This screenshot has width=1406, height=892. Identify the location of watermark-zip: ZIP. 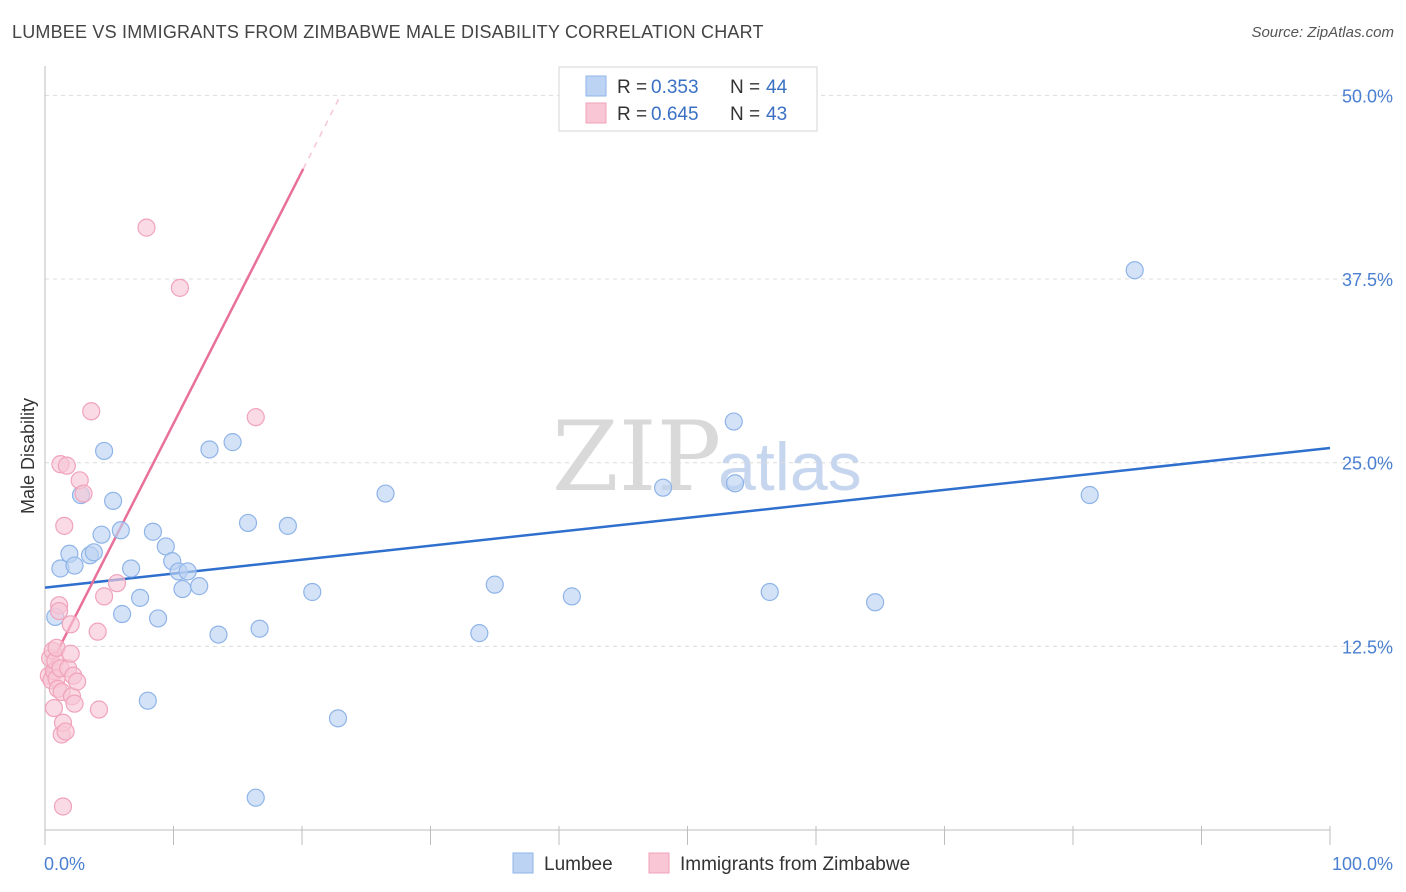
(636, 457).